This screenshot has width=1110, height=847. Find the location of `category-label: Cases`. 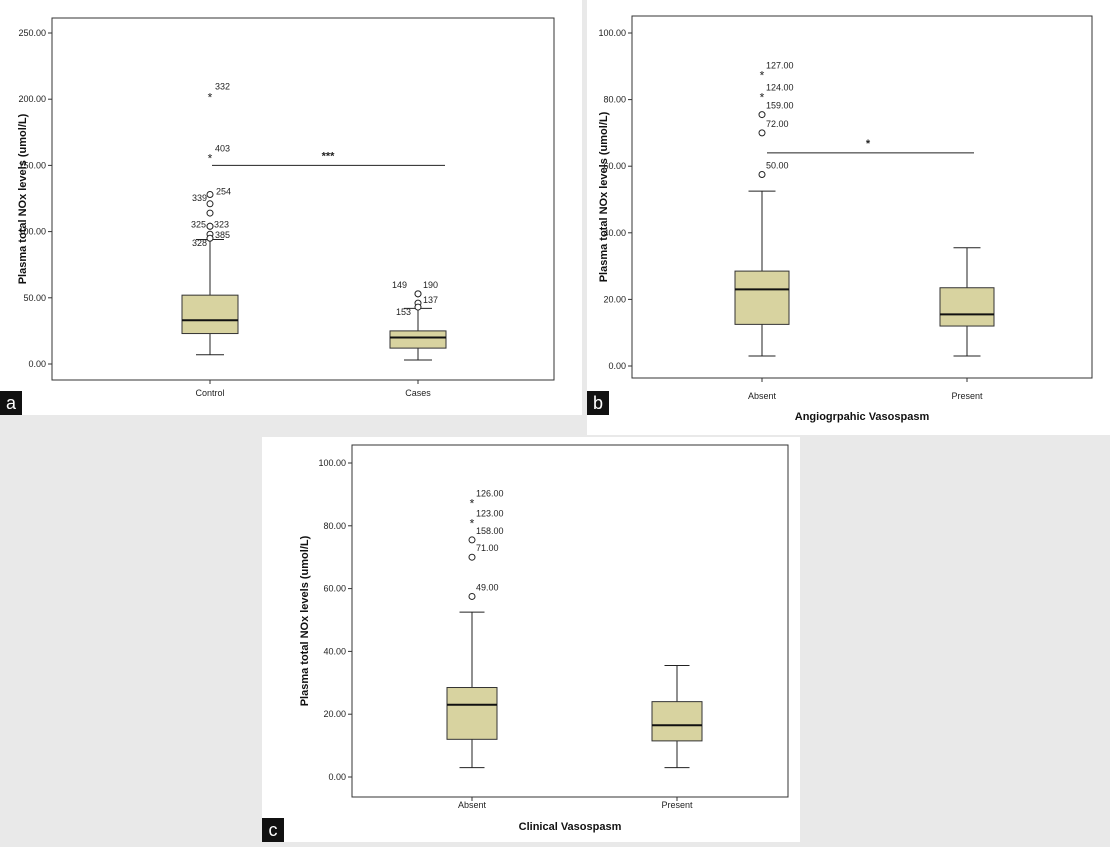

category-label: Cases is located at coordinates (418, 393).